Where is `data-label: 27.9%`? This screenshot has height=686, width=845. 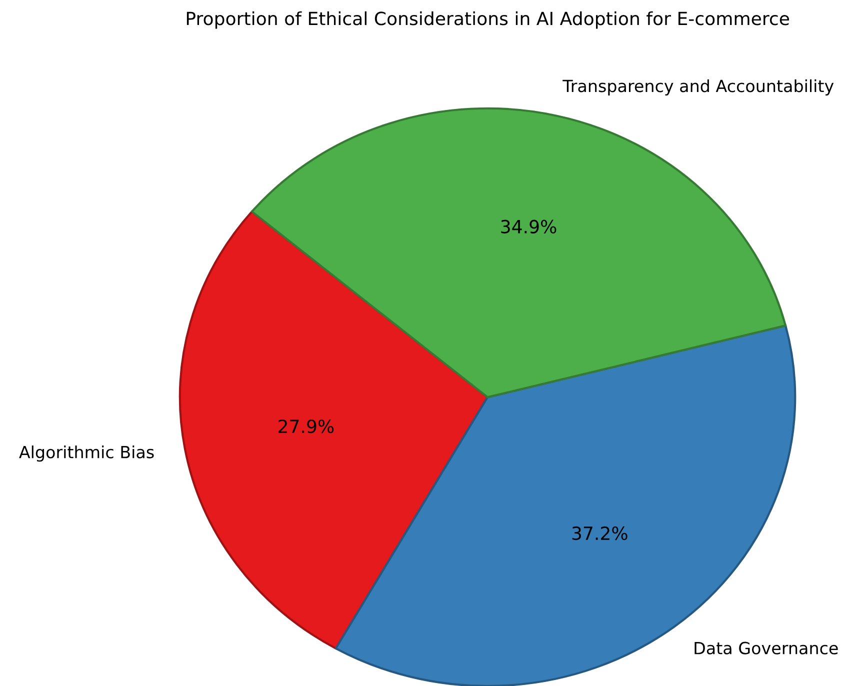 data-label: 27.9% is located at coordinates (306, 427).